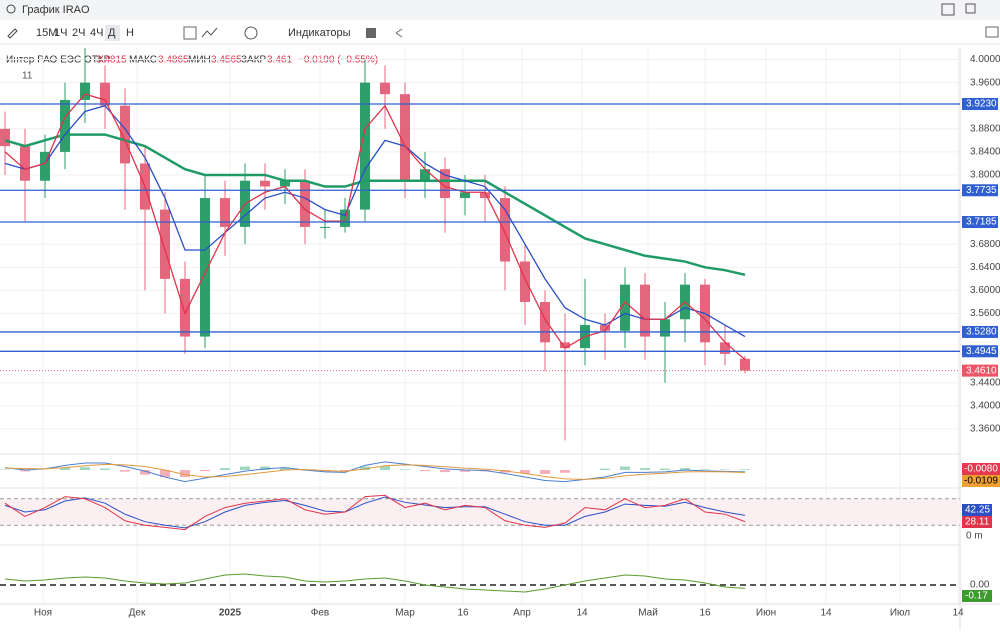  What do you see at coordinates (985, 313) in the screenshot?
I see `y-tick-label: 3.5600` at bounding box center [985, 313].